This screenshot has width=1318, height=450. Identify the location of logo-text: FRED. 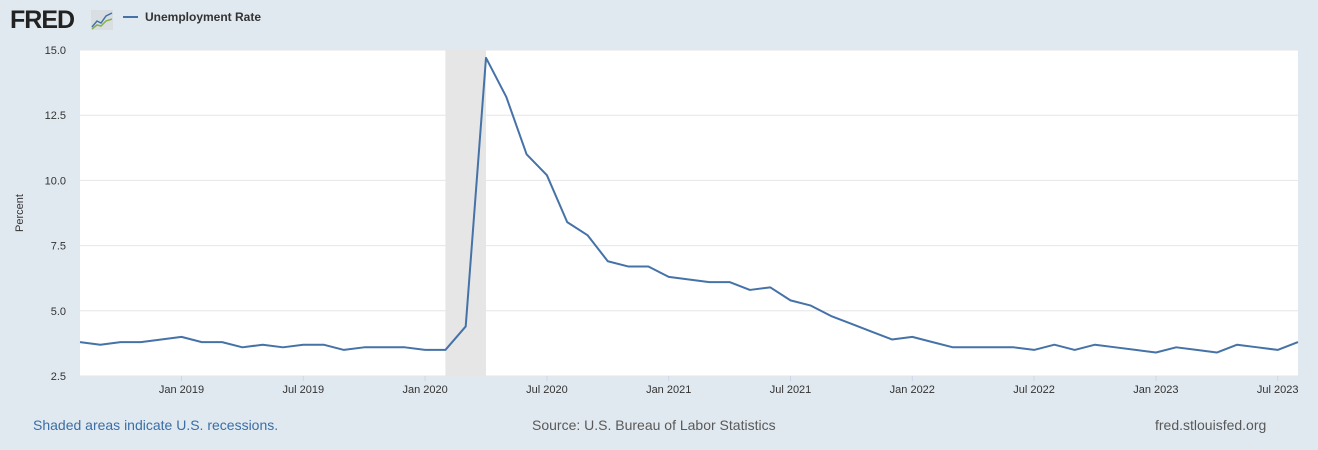
(42, 20).